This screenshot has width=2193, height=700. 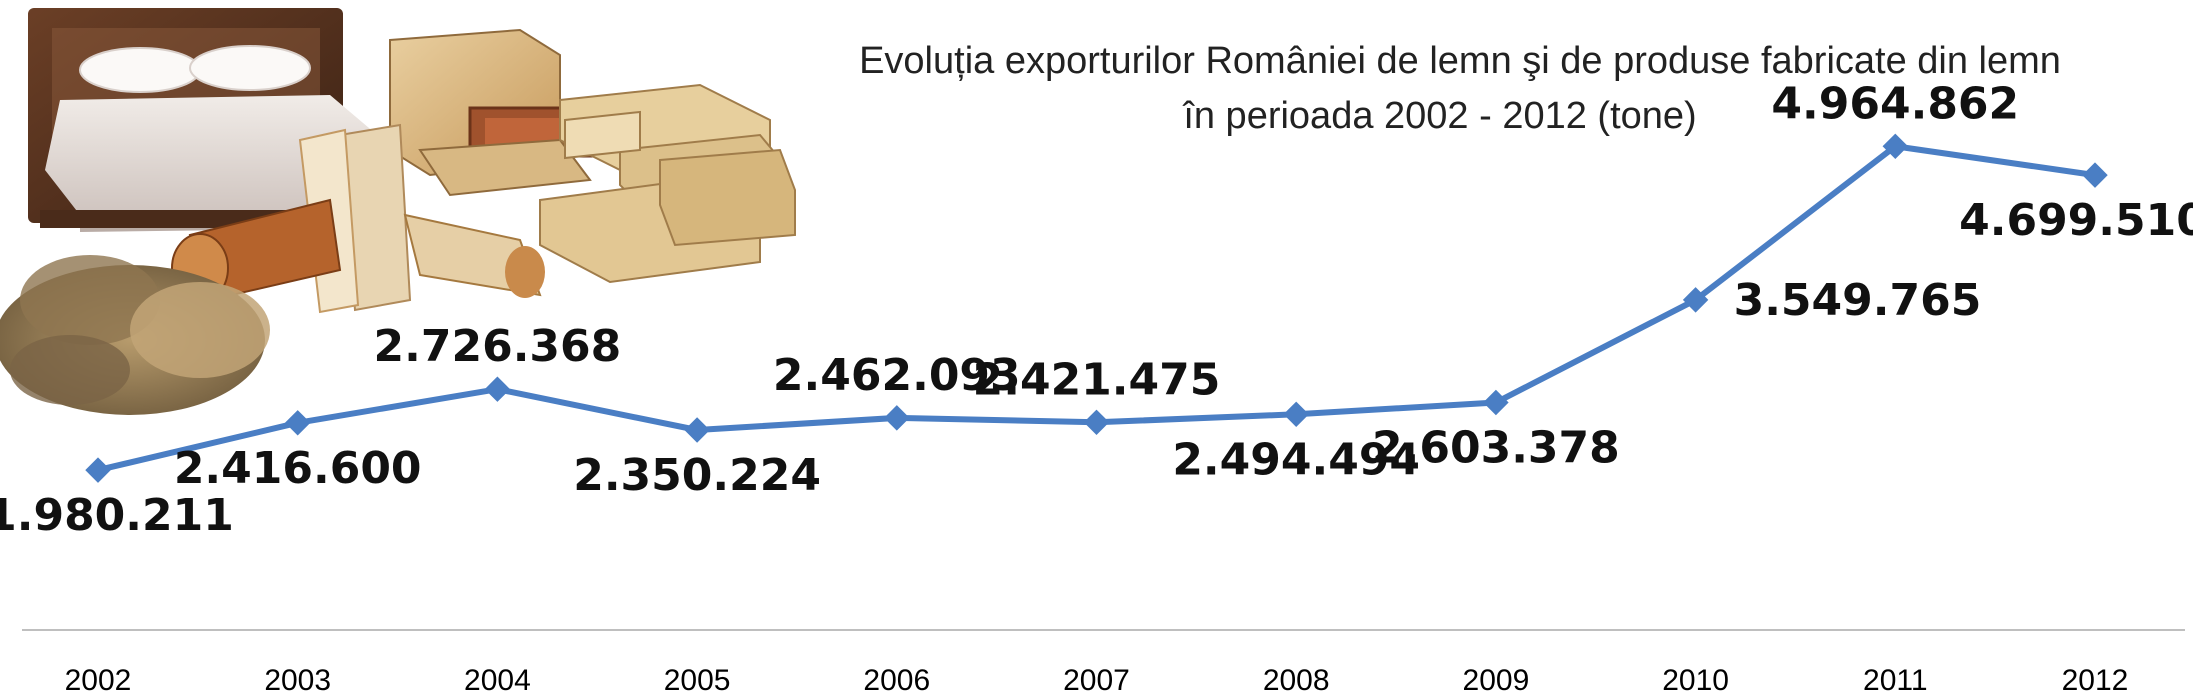 I want to click on data-label: 2.603.378, so click(x=1496, y=448).